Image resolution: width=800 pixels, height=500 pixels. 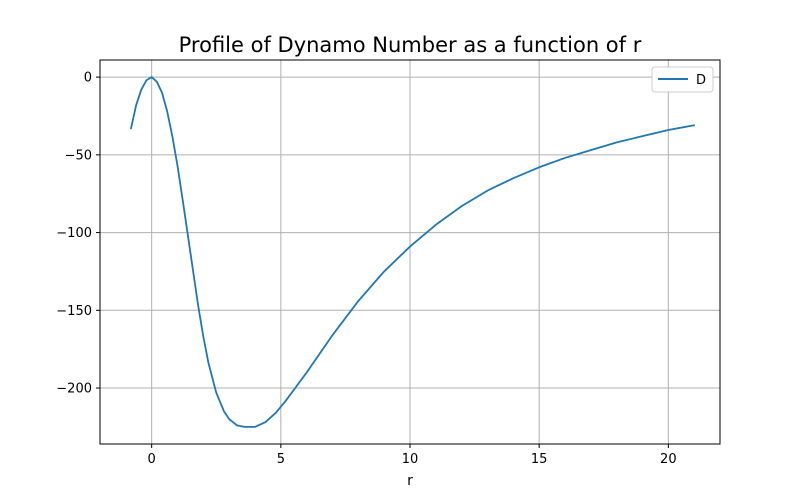 I want to click on y-tick-label: −200, so click(x=74, y=389).